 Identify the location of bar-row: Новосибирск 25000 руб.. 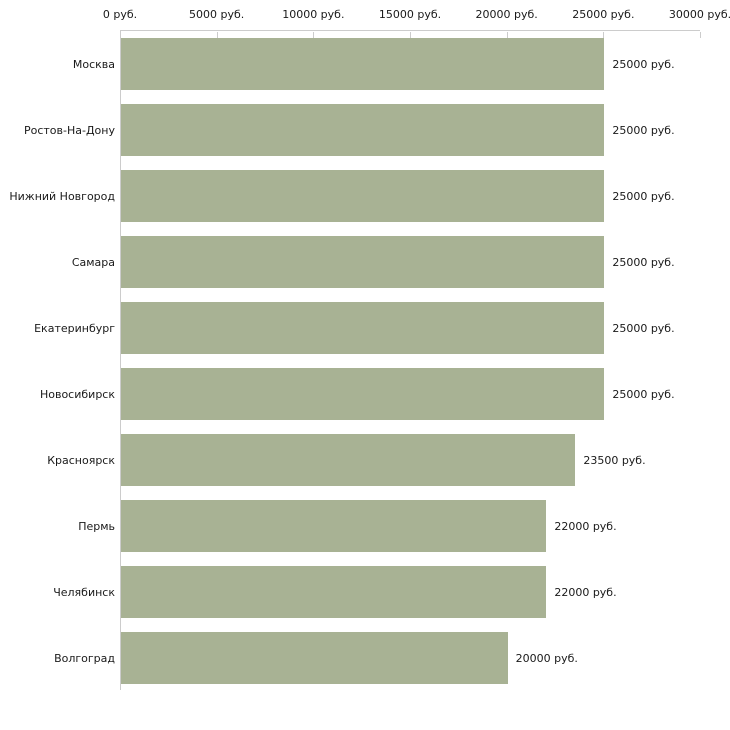
(370, 394).